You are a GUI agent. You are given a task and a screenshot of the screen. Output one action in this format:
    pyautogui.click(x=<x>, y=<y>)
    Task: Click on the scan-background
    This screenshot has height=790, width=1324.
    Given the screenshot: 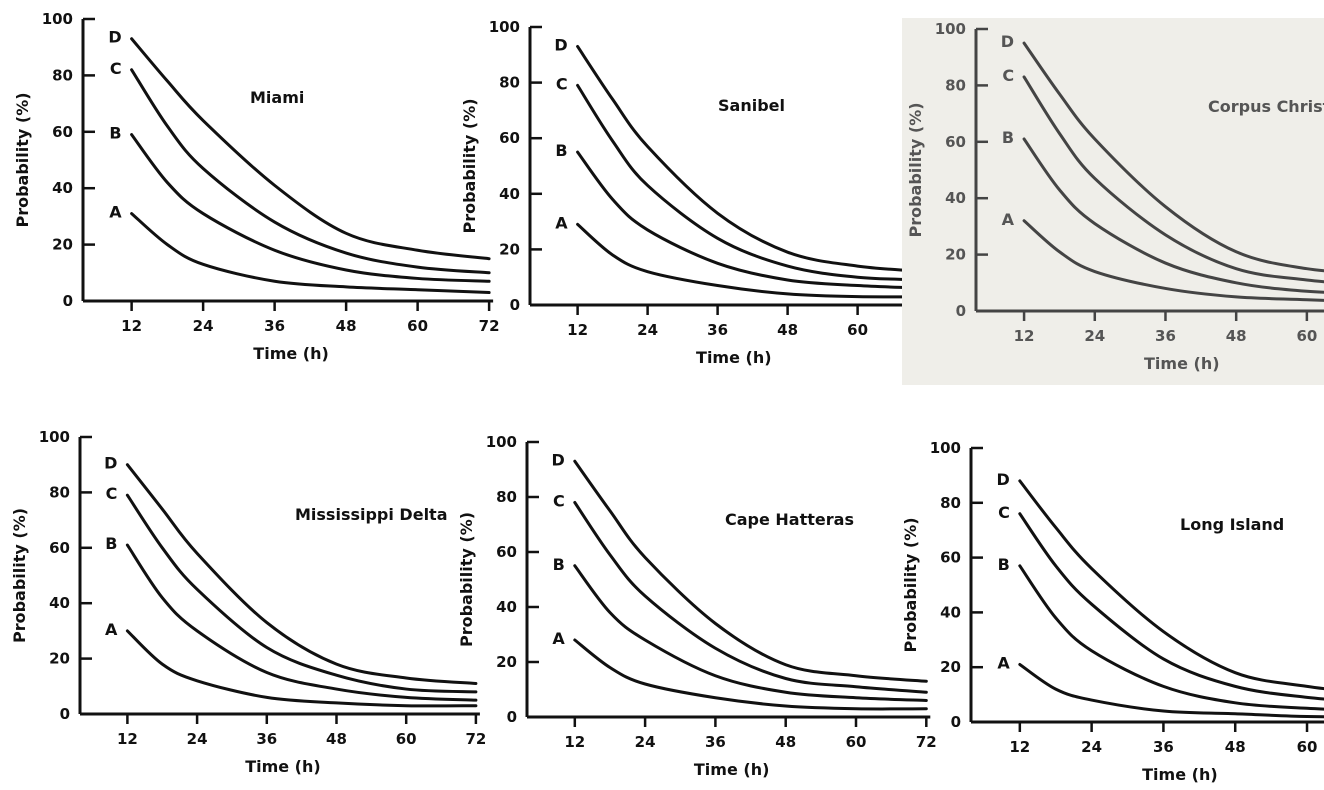 What is the action you would take?
    pyautogui.click(x=1113, y=201)
    